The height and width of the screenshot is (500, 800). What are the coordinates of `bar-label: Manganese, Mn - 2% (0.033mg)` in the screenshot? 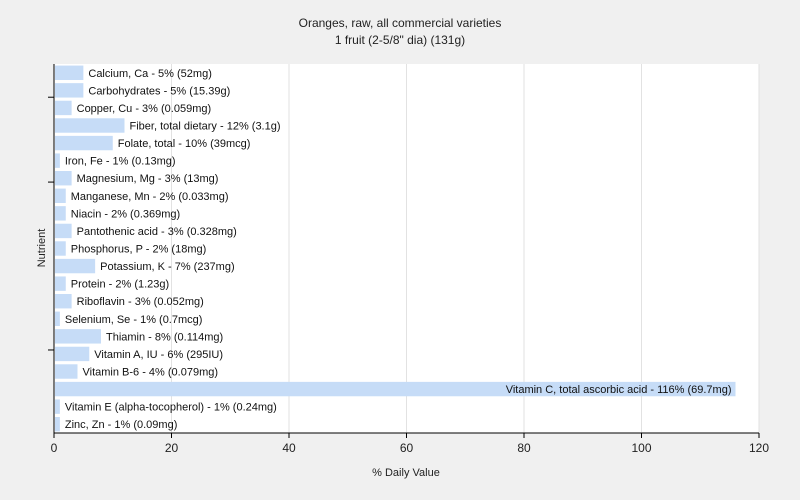 It's located at (150, 197).